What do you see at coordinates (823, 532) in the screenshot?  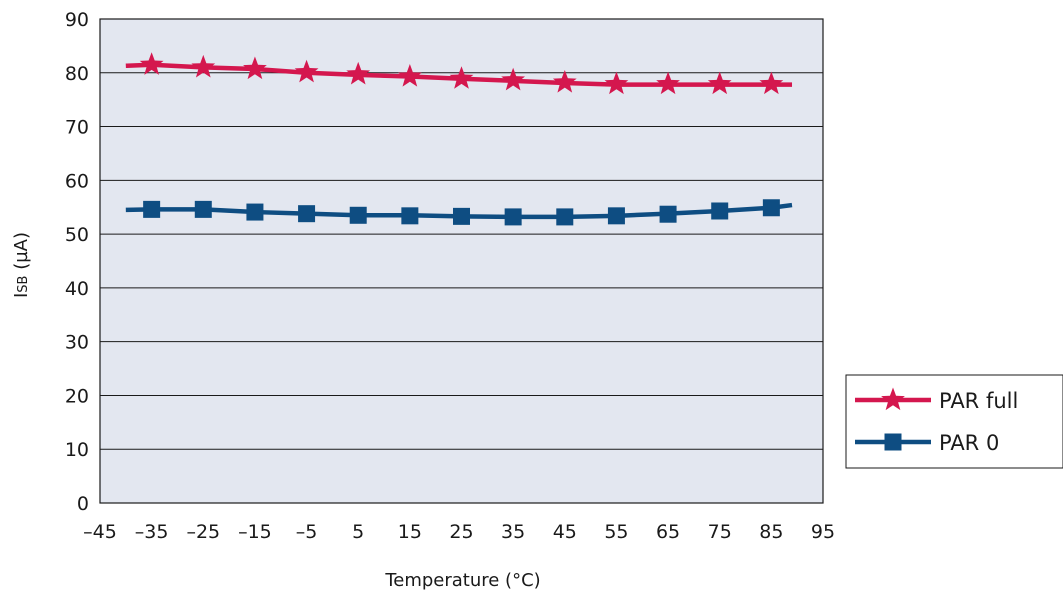 I see `x-tick-label: 95` at bounding box center [823, 532].